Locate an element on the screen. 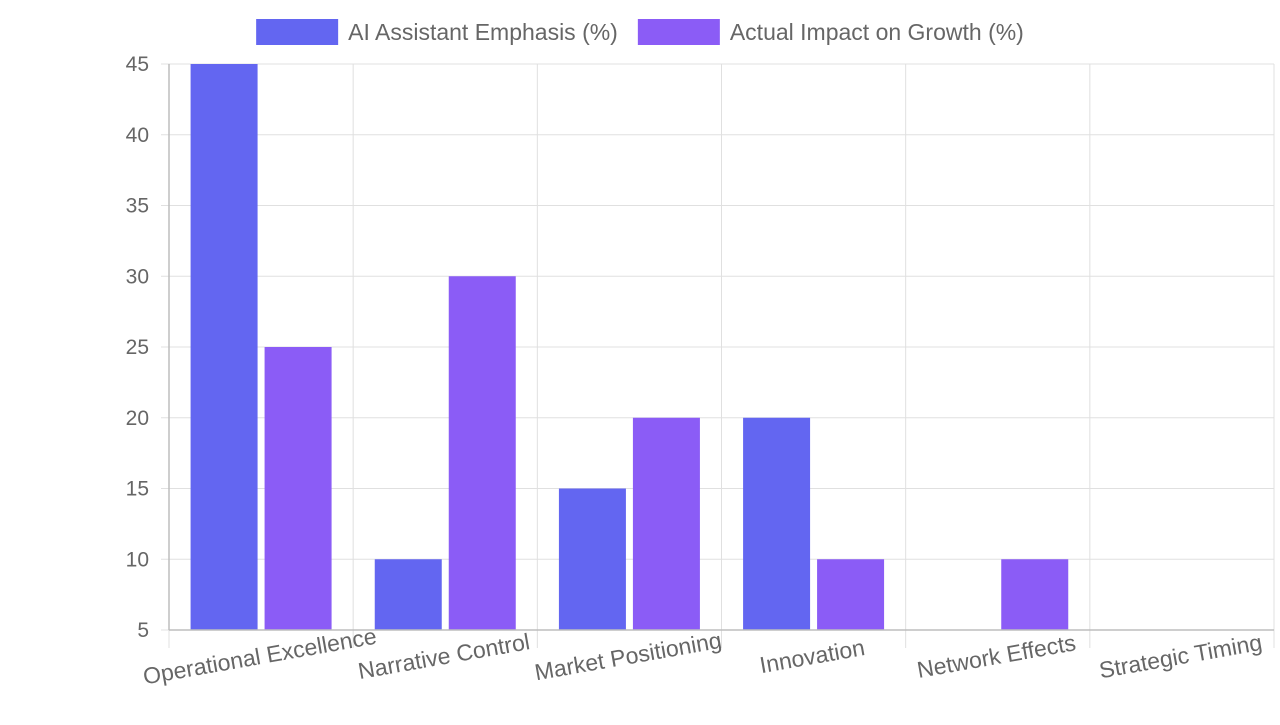  y-tick-label: 25 is located at coordinates (137, 347).